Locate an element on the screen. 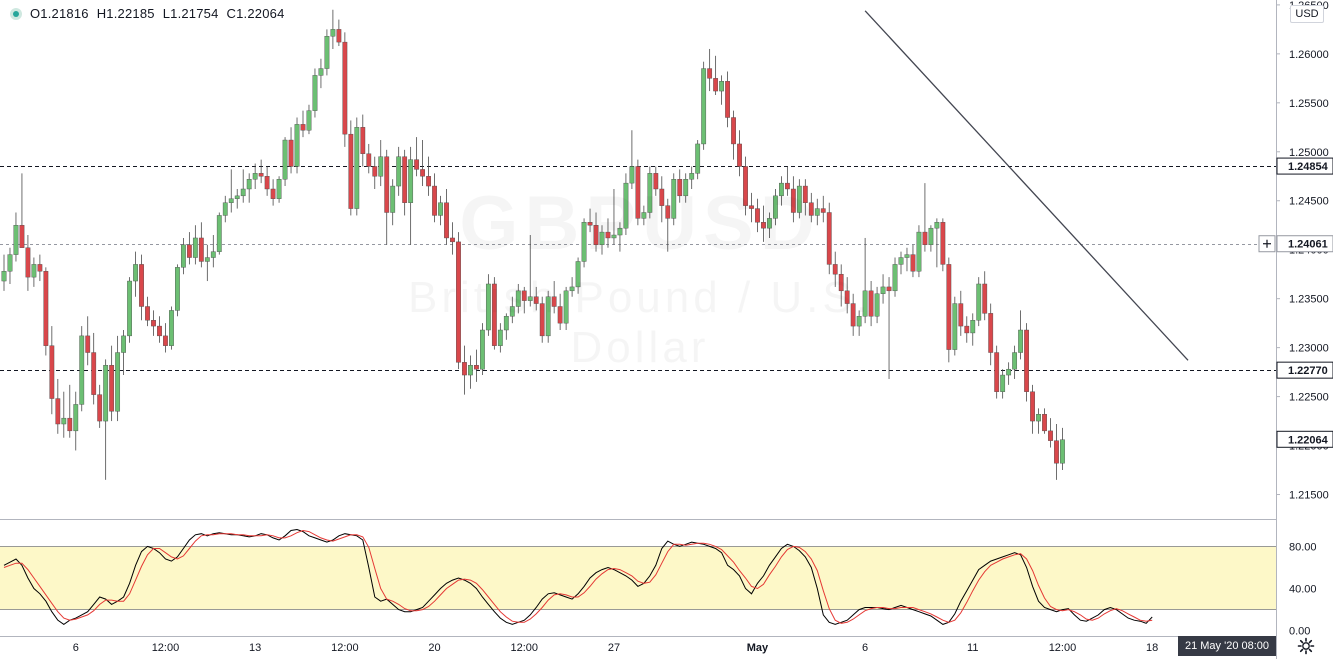 The width and height of the screenshot is (1333, 659). currency-button: USD is located at coordinates (1307, 14).